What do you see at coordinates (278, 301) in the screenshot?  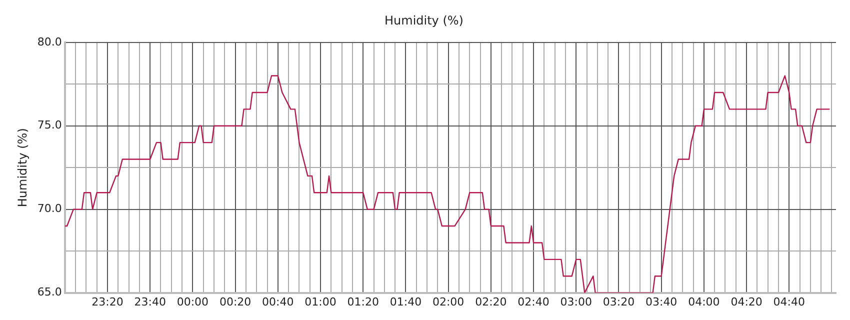 I see `x-tick-label: 00:40` at bounding box center [278, 301].